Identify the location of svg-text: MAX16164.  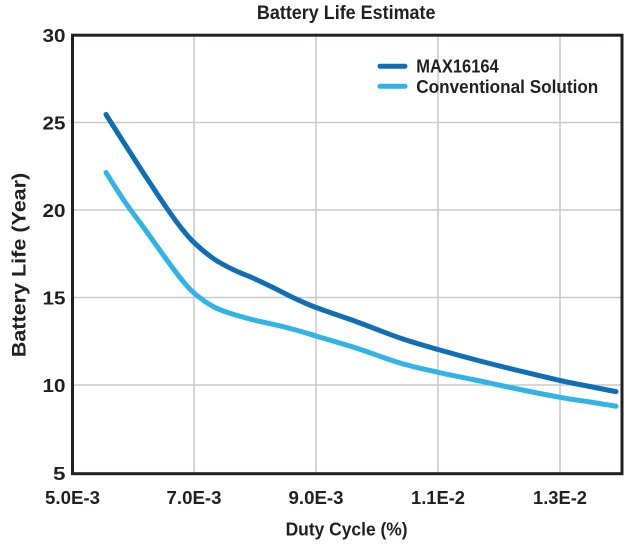
(457, 67).